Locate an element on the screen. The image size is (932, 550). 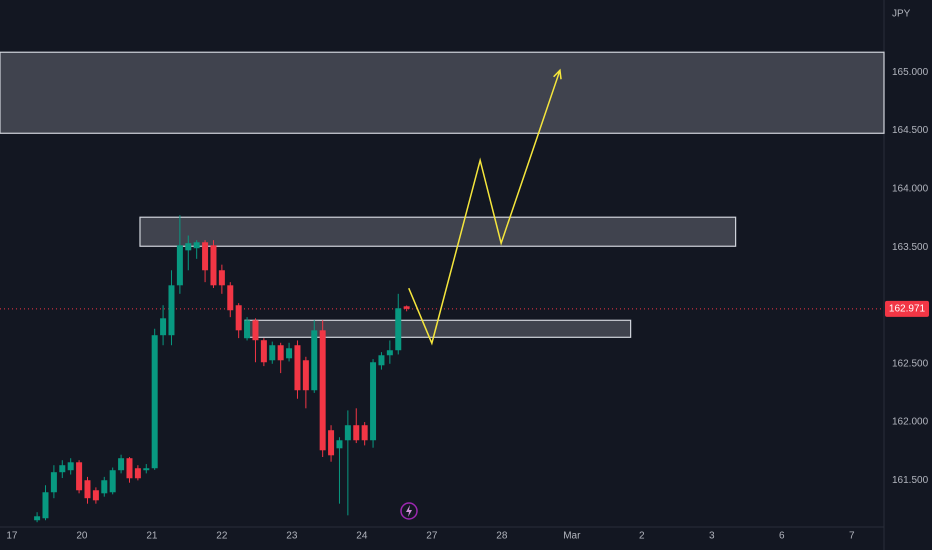
projection-arrow-head is located at coordinates (557, 74).